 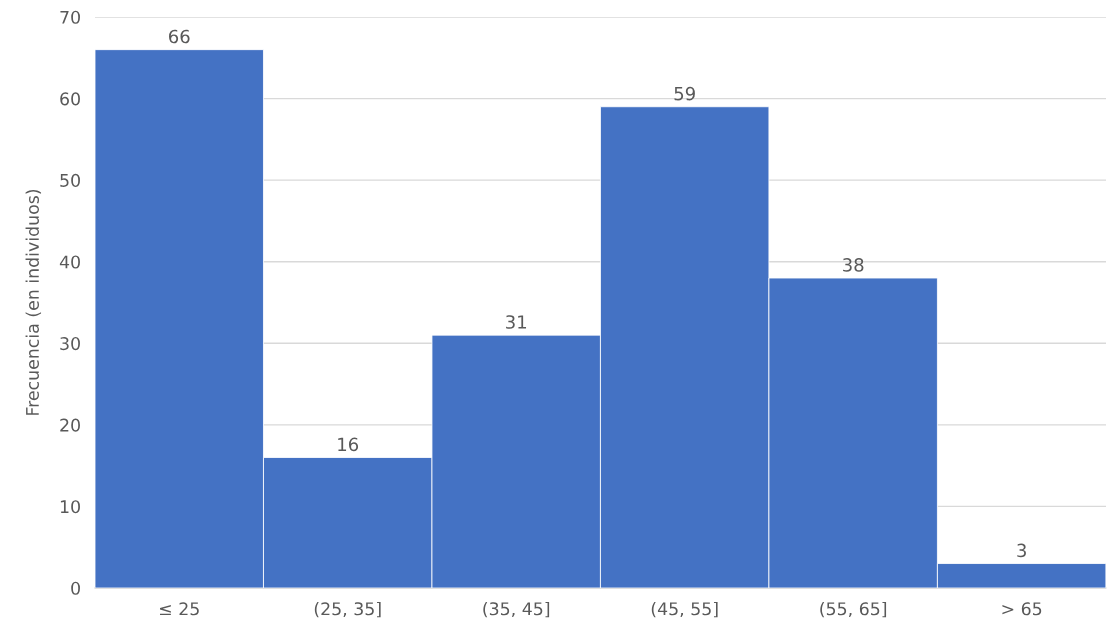 I want to click on x-tick-label: ≤ 25, so click(x=179, y=609).